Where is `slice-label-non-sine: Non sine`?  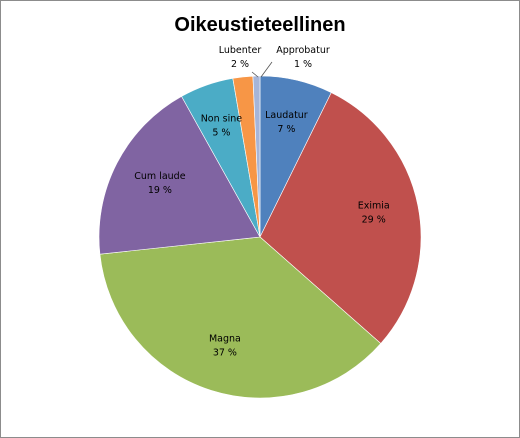
slice-label-non-sine: Non sine is located at coordinates (222, 119).